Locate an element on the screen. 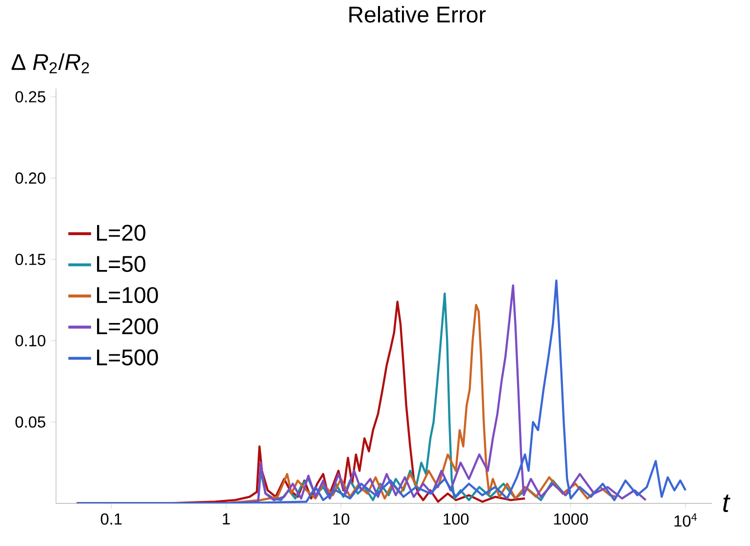 This screenshot has width=750, height=546. x-tick-label: 10$^{4}$ is located at coordinates (685, 520).